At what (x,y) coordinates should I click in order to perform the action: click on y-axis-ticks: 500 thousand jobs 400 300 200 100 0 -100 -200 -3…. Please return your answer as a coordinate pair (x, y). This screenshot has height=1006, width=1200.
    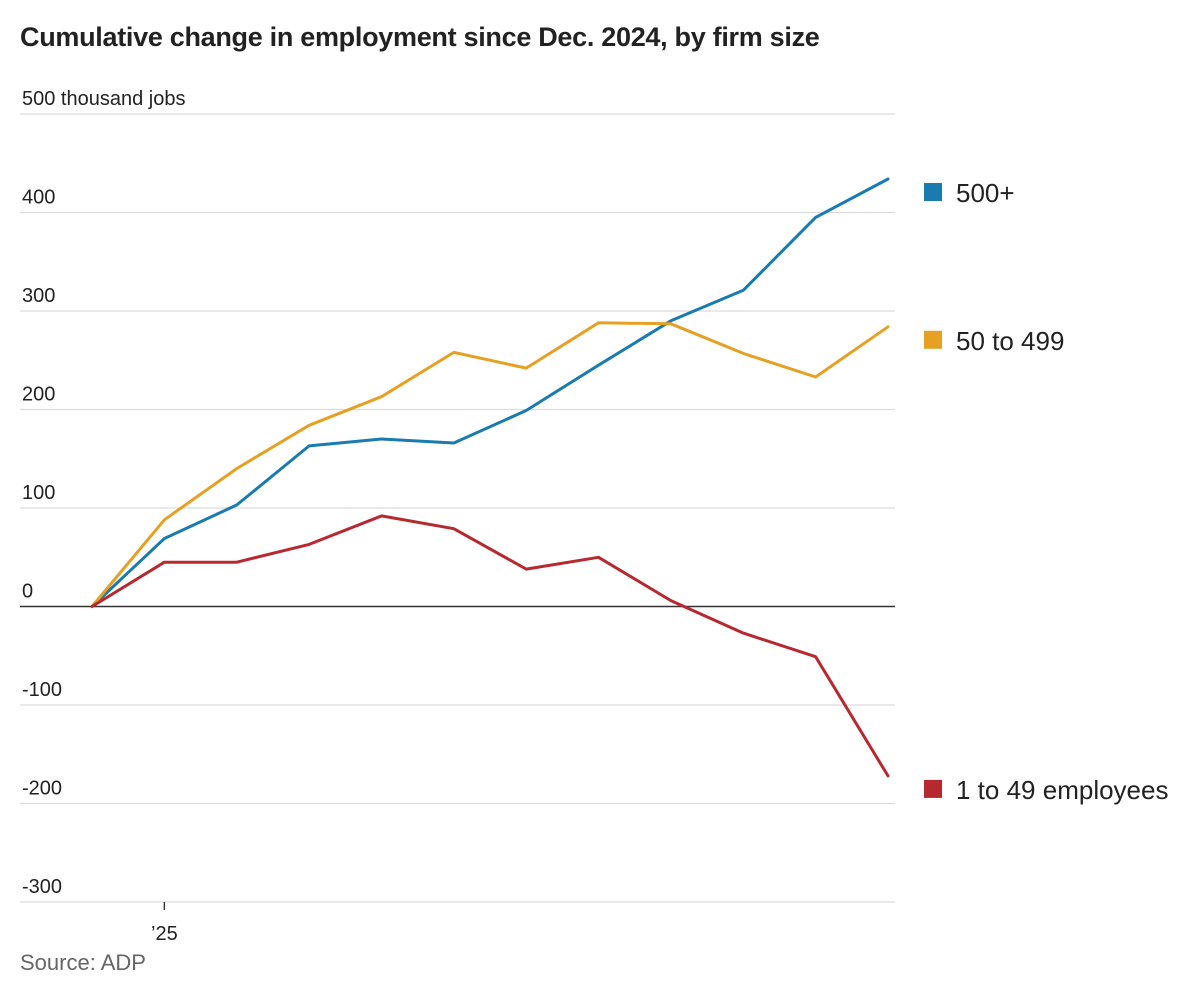
    Looking at the image, I should click on (103, 493).